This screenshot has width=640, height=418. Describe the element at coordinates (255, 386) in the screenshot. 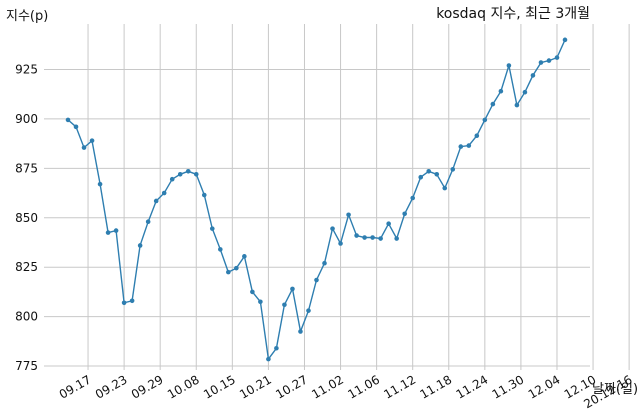

I see `x-tick-label: 10.21` at that location.